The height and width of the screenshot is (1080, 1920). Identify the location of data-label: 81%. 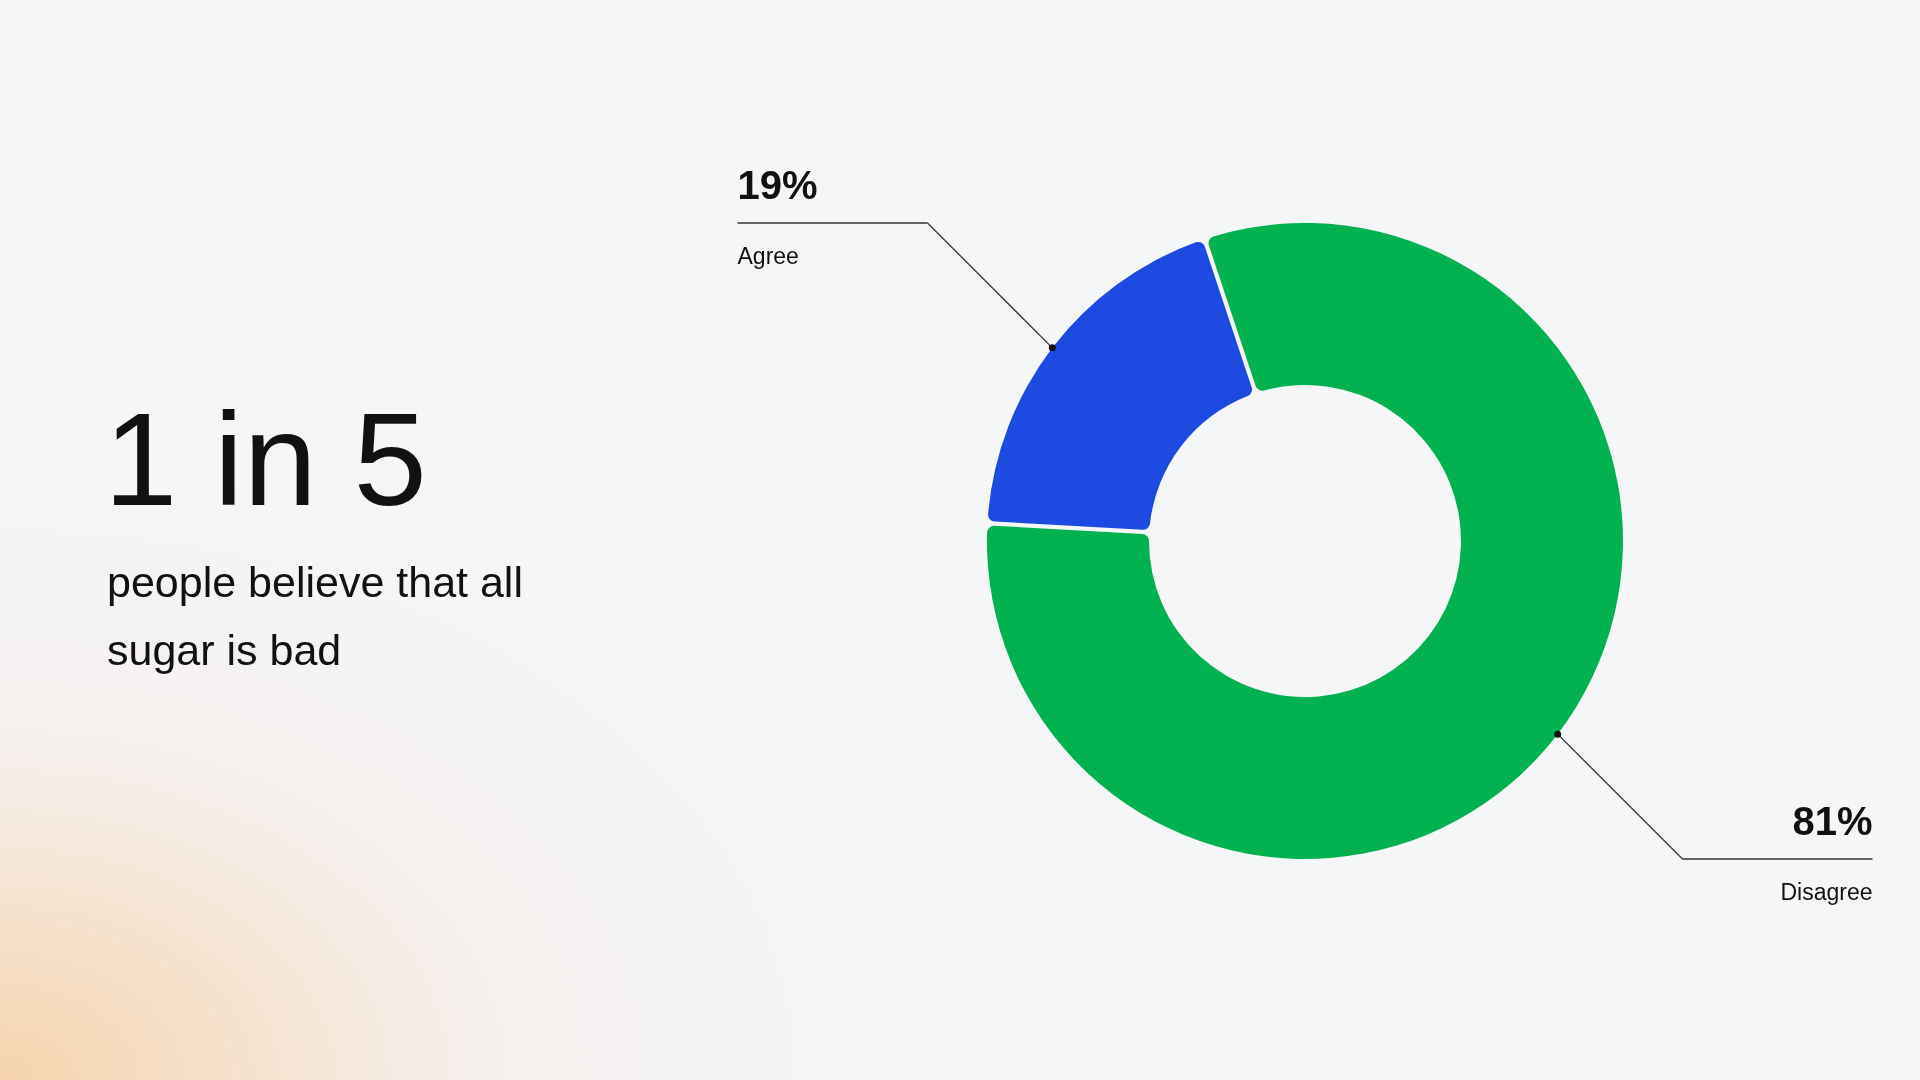
(1832, 821).